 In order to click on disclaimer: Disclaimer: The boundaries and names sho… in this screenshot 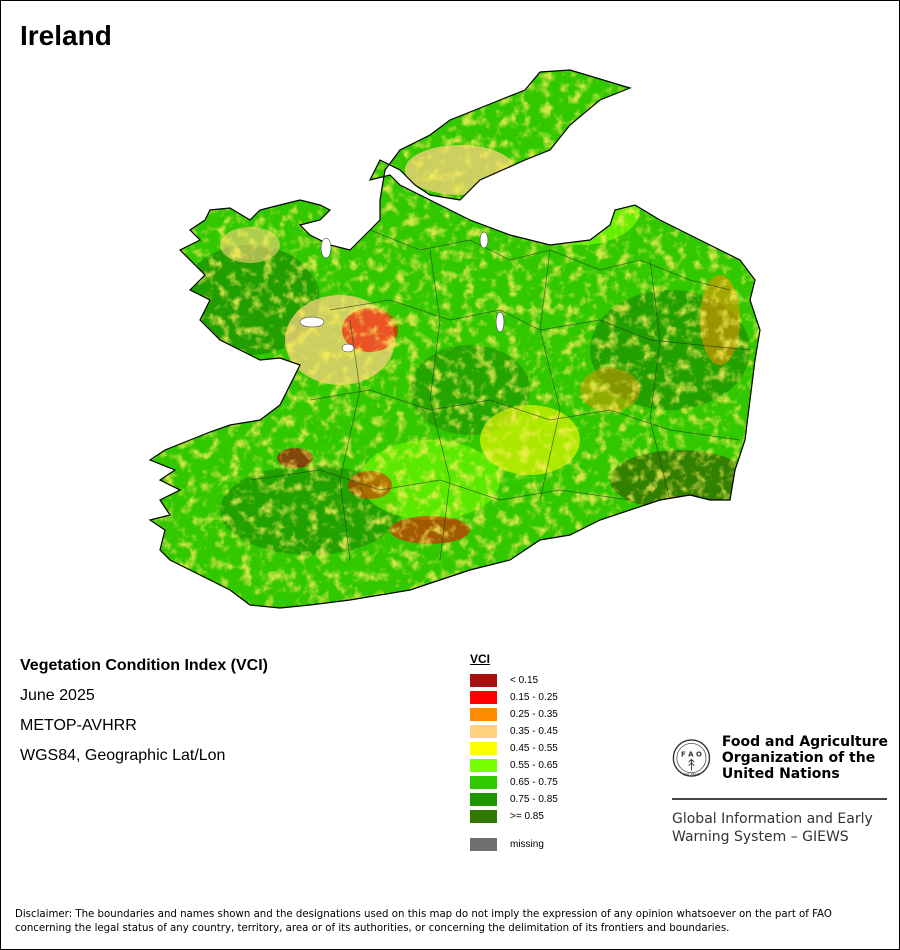, I will do `click(450, 922)`.